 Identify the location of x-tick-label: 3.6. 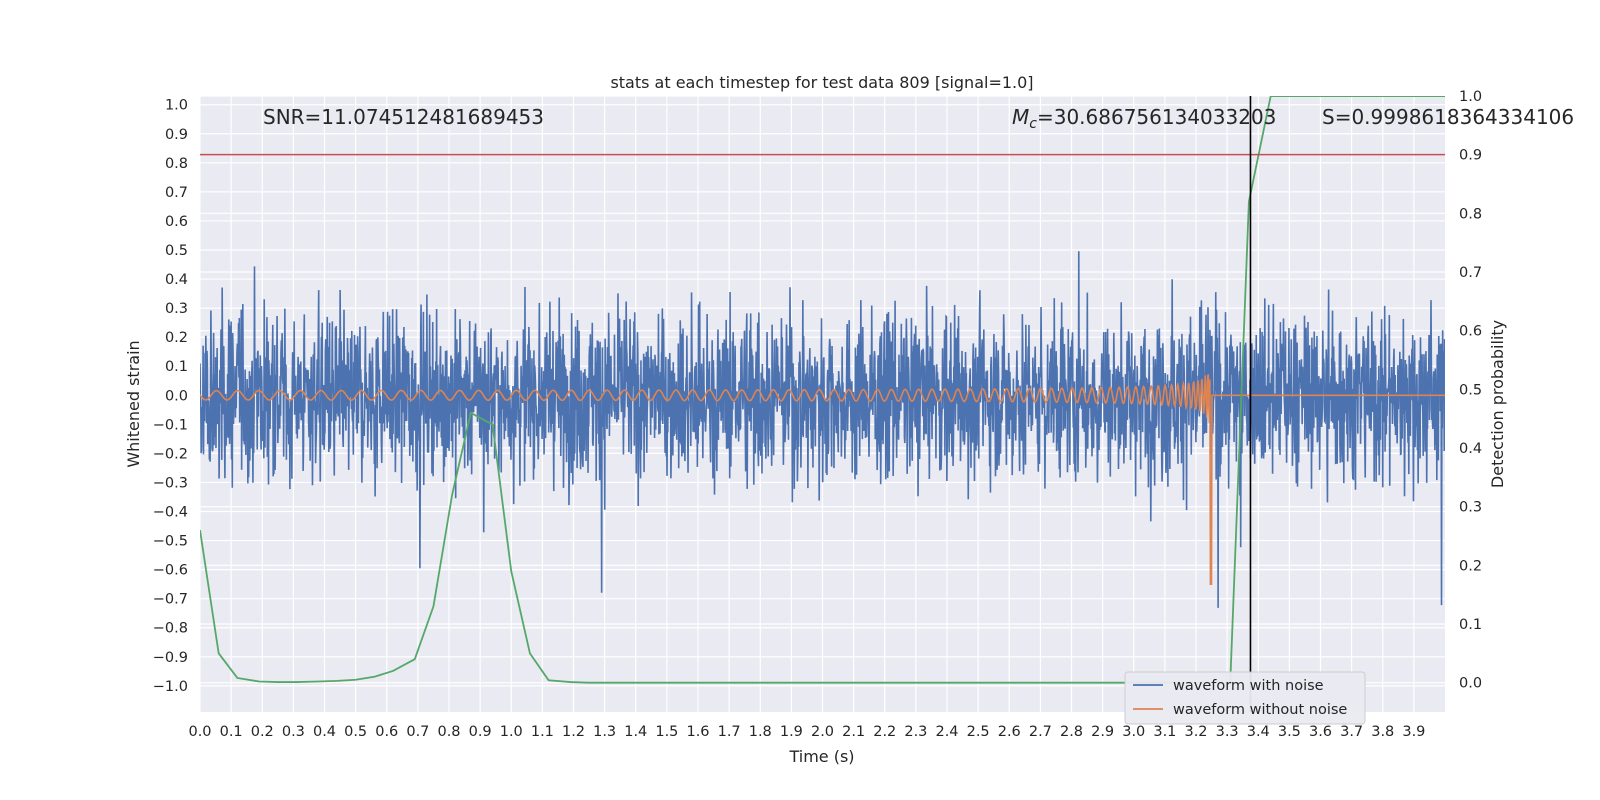
(1320, 732).